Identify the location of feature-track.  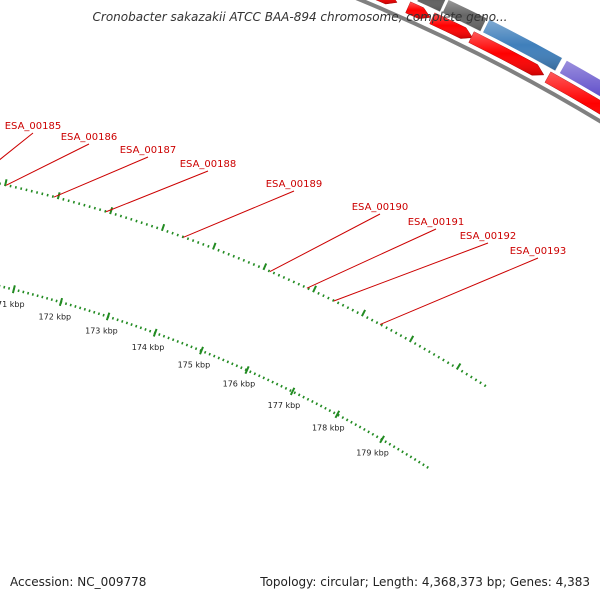
(508, 49).